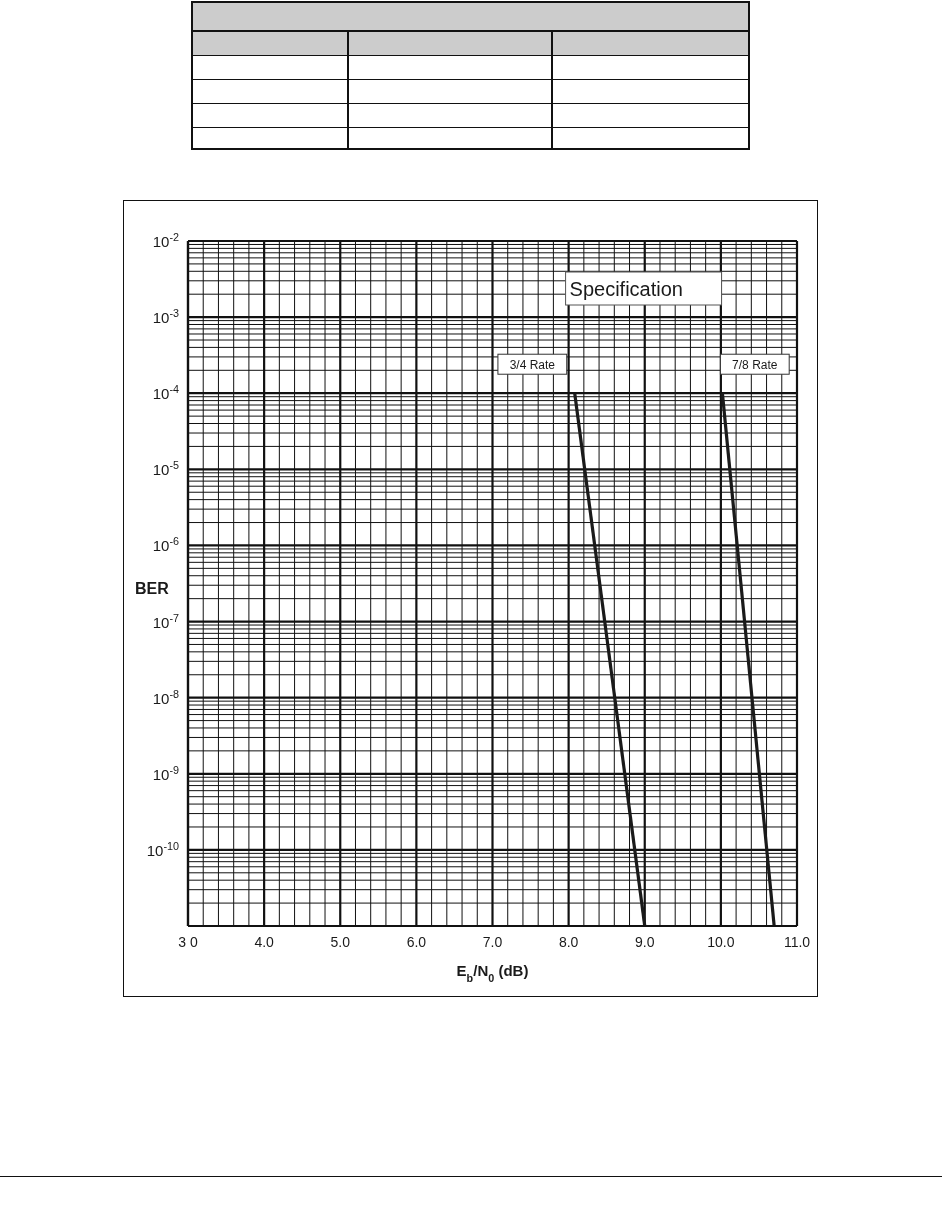 Image resolution: width=942 pixels, height=1206 pixels. Describe the element at coordinates (797, 942) in the screenshot. I see `x-tick-label: 11.0` at that location.